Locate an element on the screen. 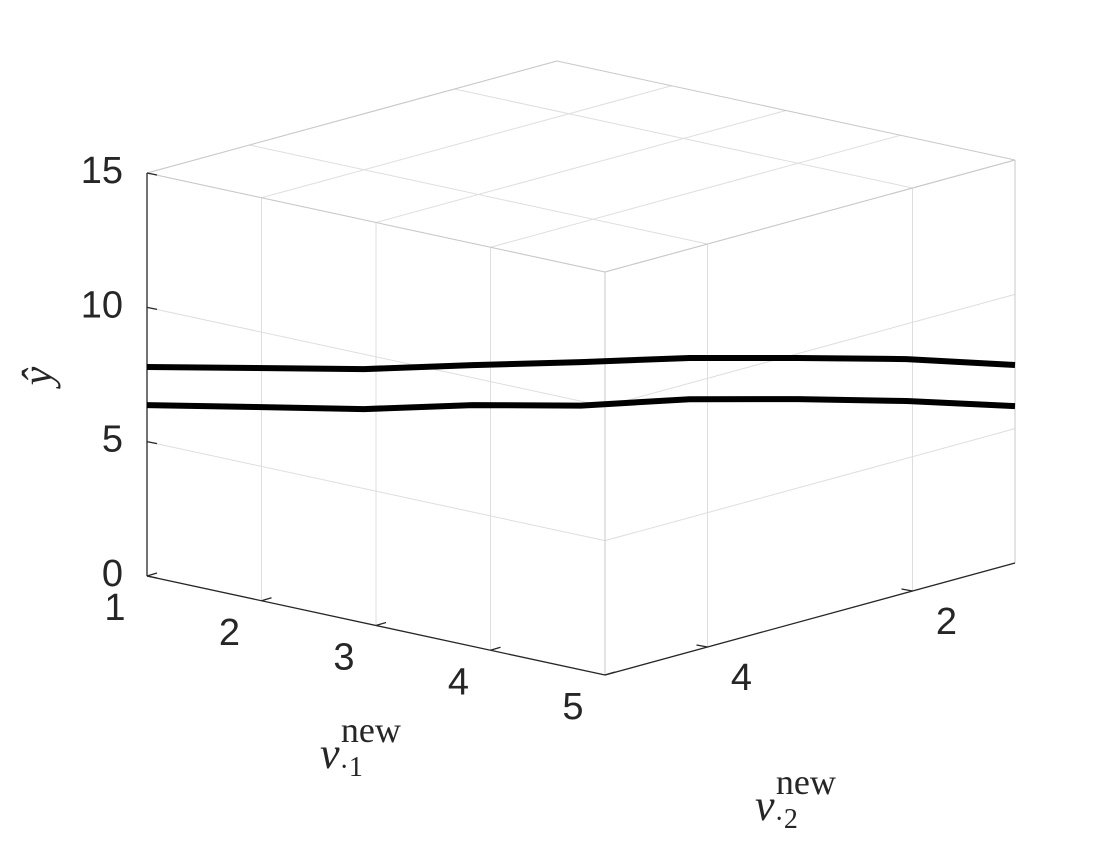 This screenshot has height=845, width=1120. y-axis is located at coordinates (810, 619).